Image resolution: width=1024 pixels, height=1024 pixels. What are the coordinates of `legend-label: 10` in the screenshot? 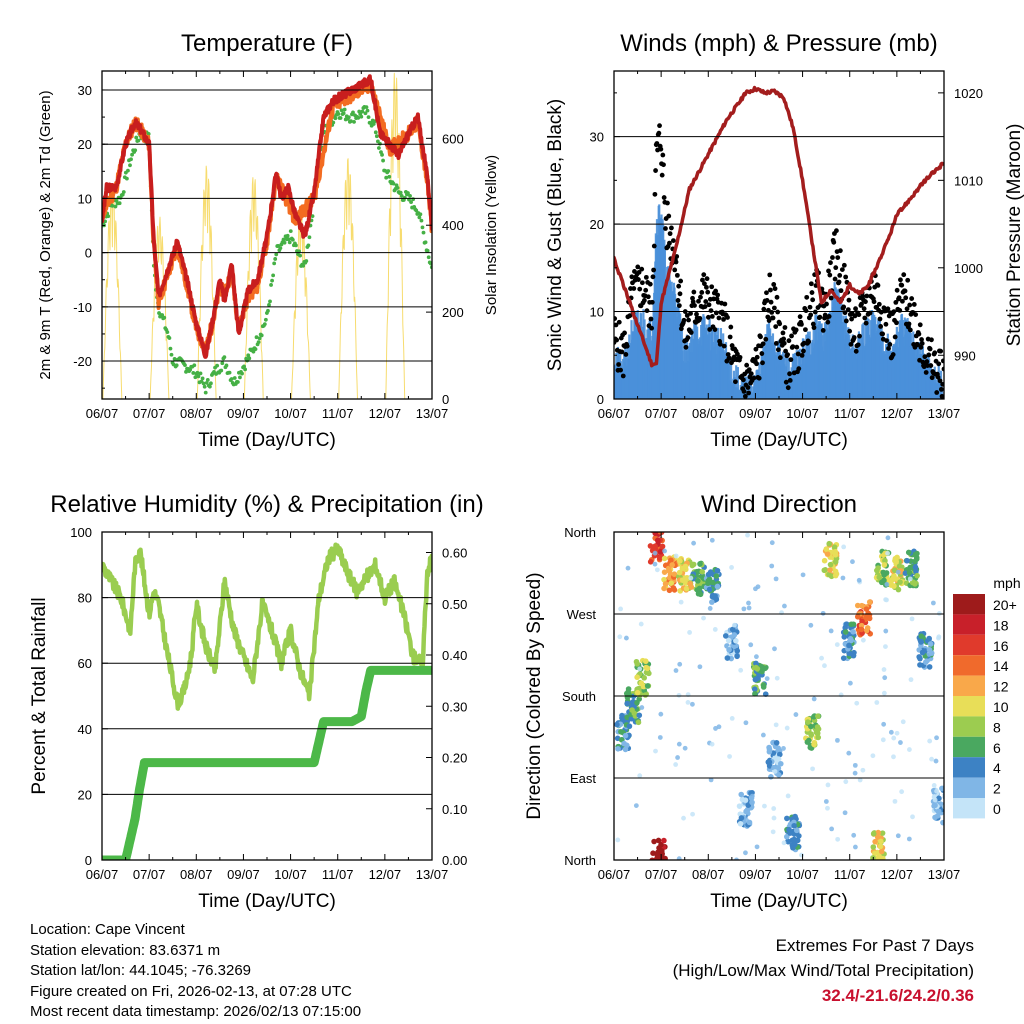 It's located at (1001, 707).